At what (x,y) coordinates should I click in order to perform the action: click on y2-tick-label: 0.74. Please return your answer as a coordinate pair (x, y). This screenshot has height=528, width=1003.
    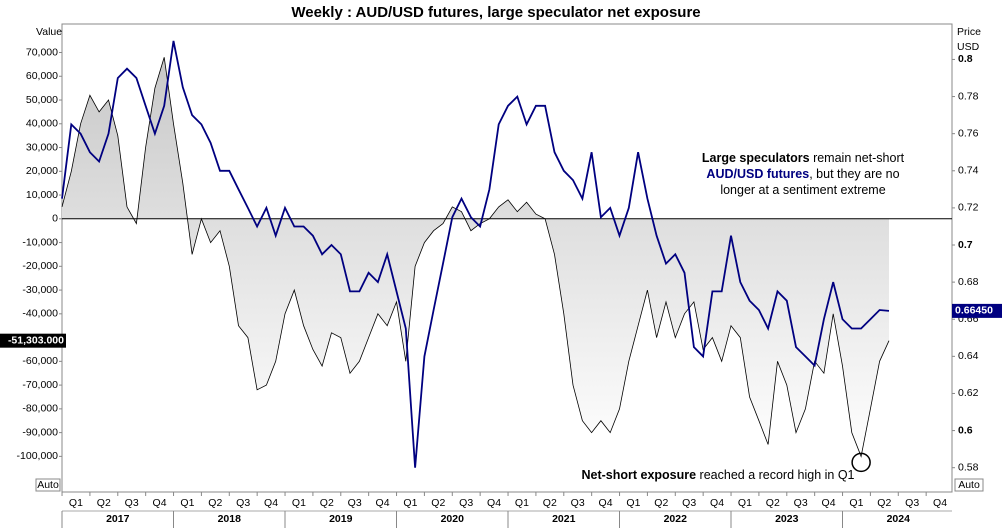
    Looking at the image, I should click on (968, 171).